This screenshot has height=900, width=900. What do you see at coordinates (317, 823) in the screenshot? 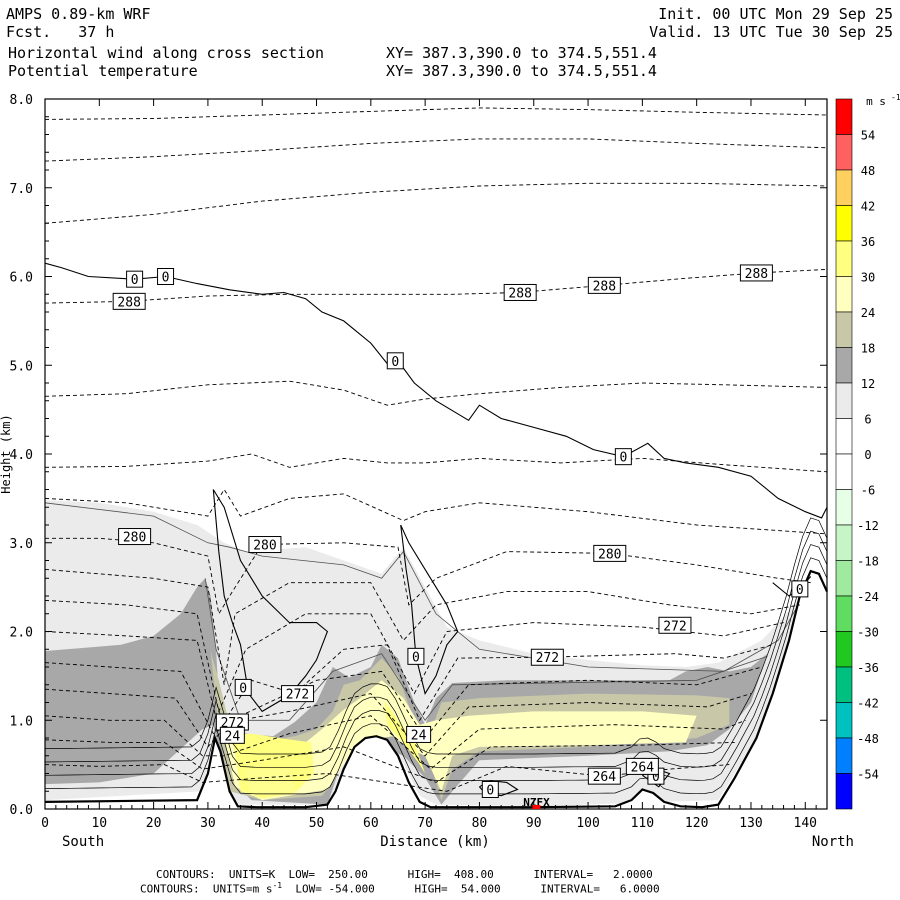
I see `x-tick-label: 50` at bounding box center [317, 823].